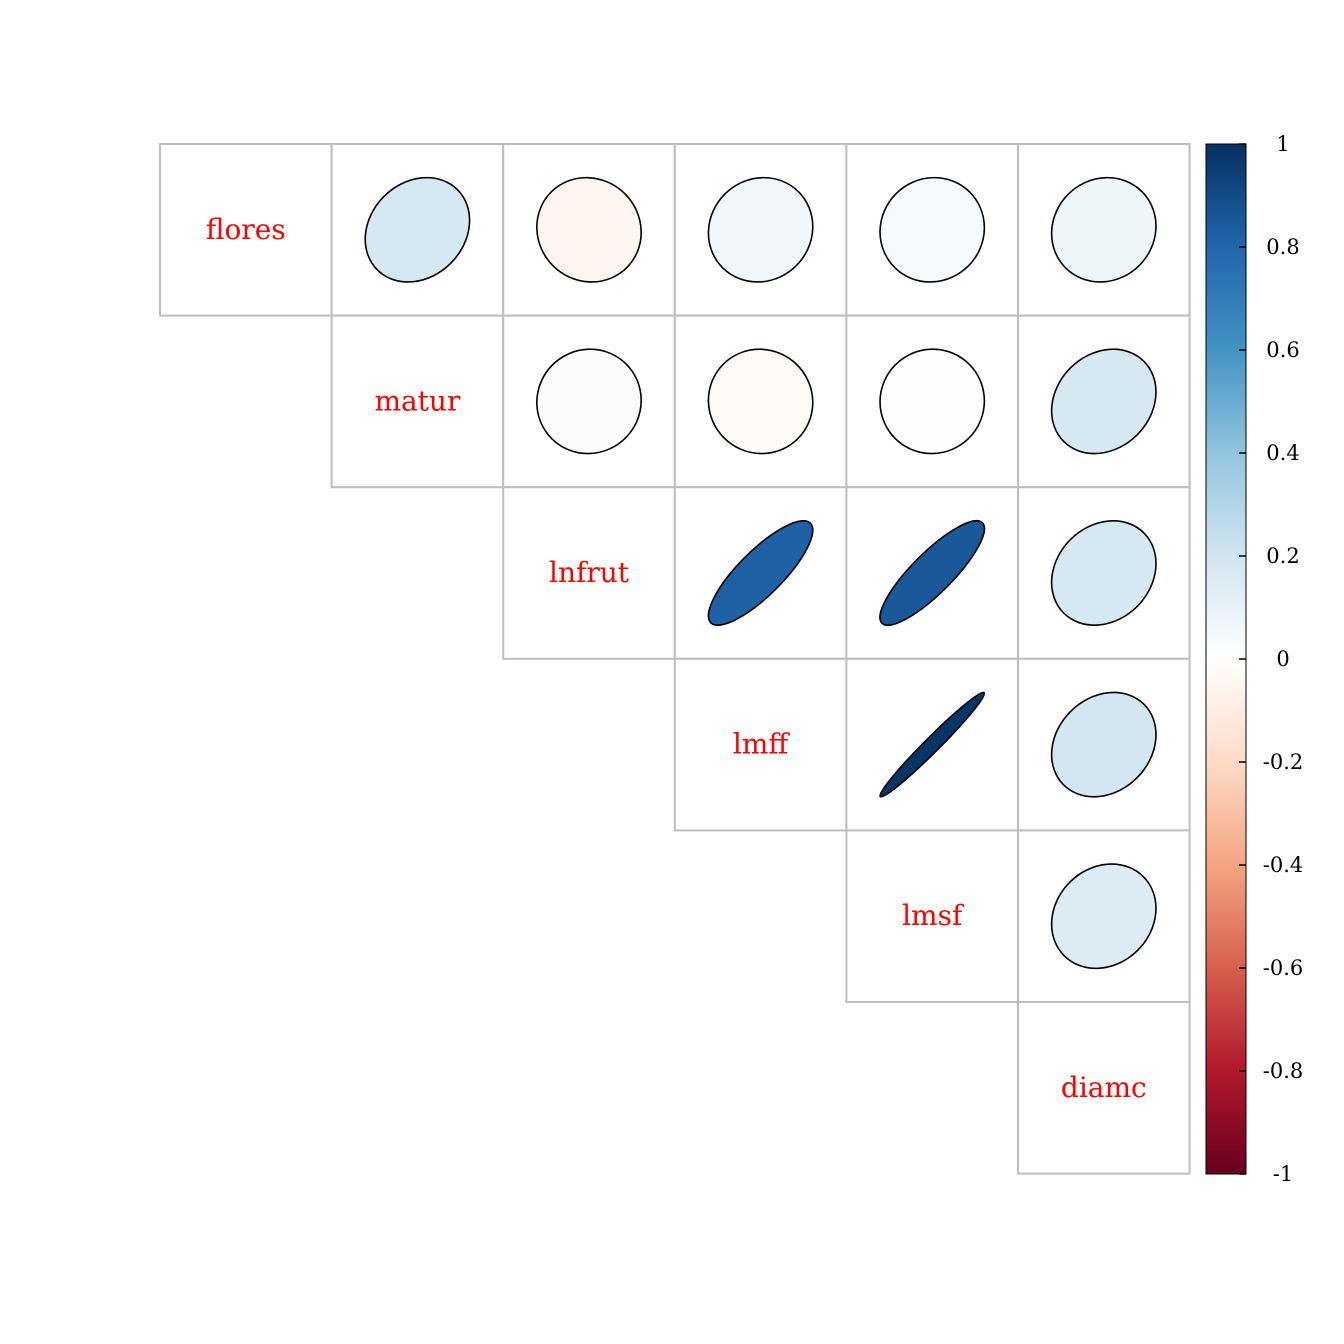 The height and width of the screenshot is (1344, 1344). I want to click on cell-flores-flores, so click(246, 230).